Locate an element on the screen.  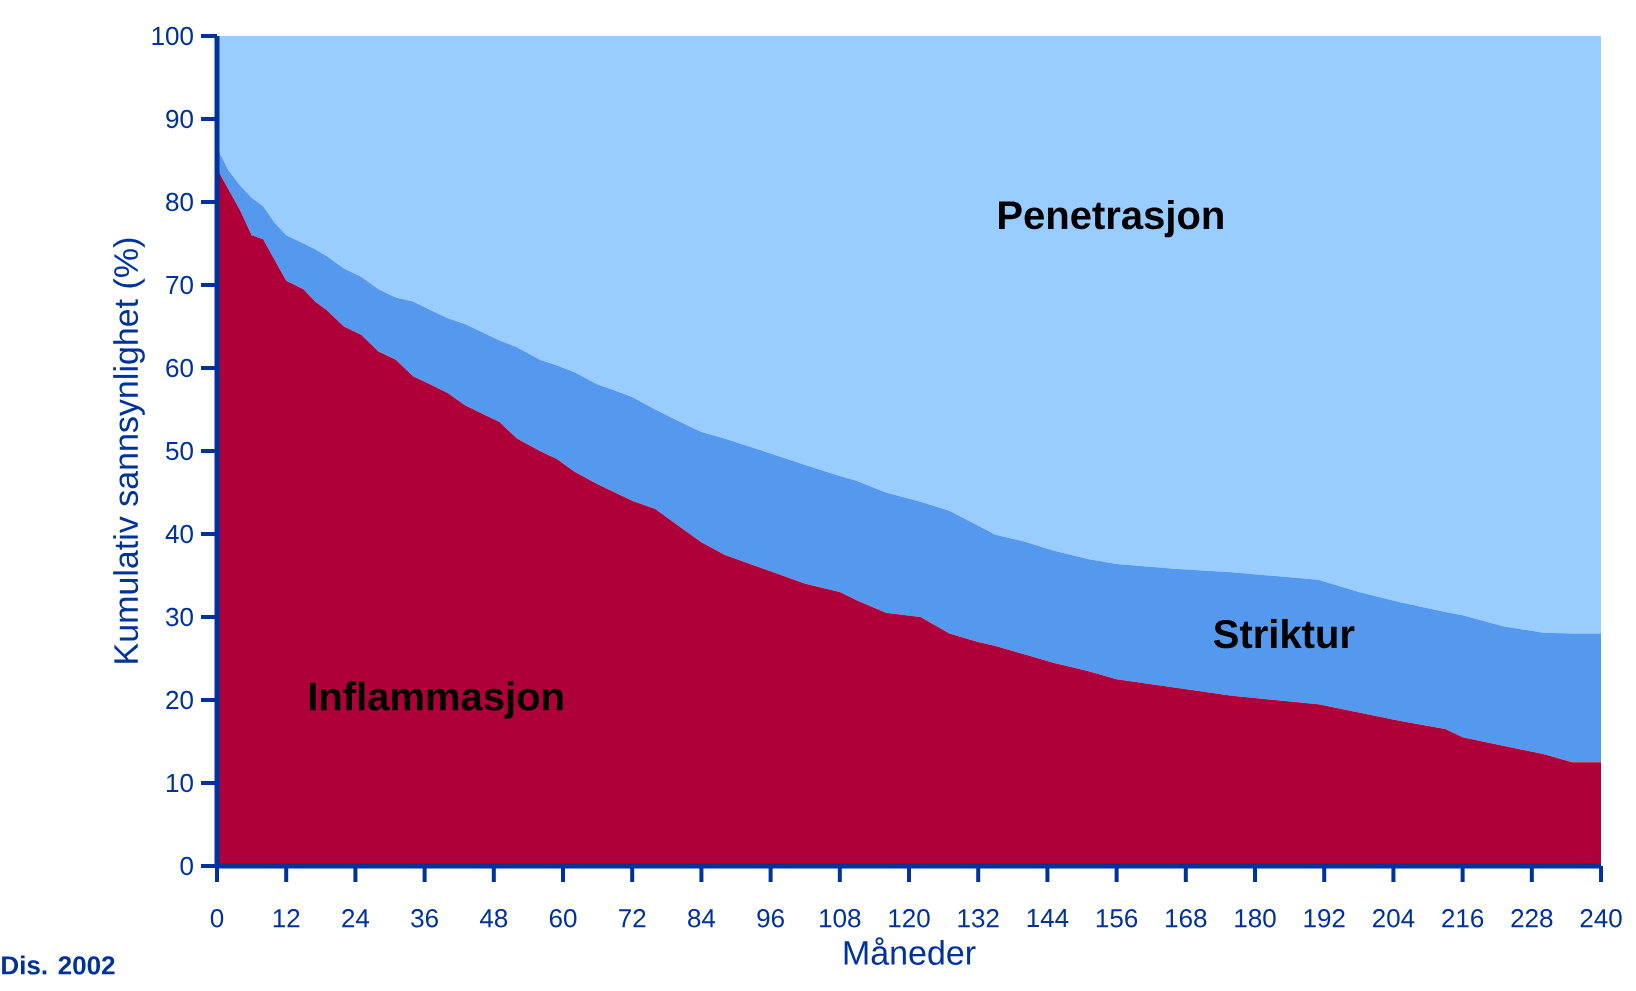
y-tick-label: 40 is located at coordinates (179, 534).